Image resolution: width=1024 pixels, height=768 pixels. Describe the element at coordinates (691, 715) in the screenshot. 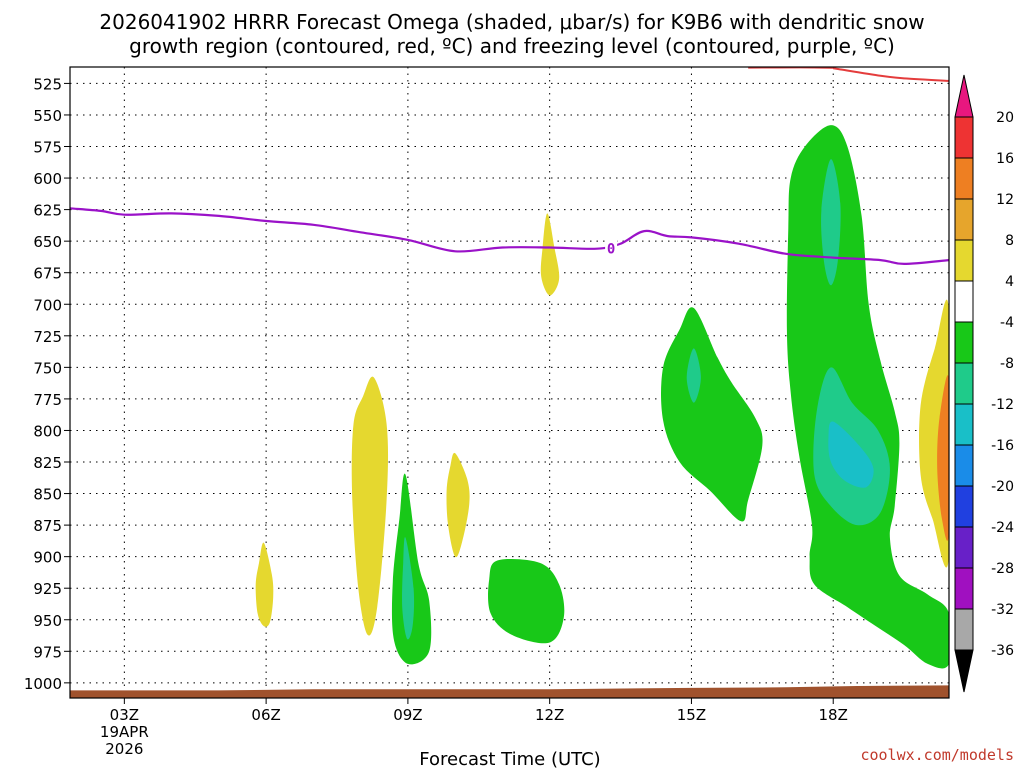

I see `x-tick-label-15Z: 15Z` at that location.